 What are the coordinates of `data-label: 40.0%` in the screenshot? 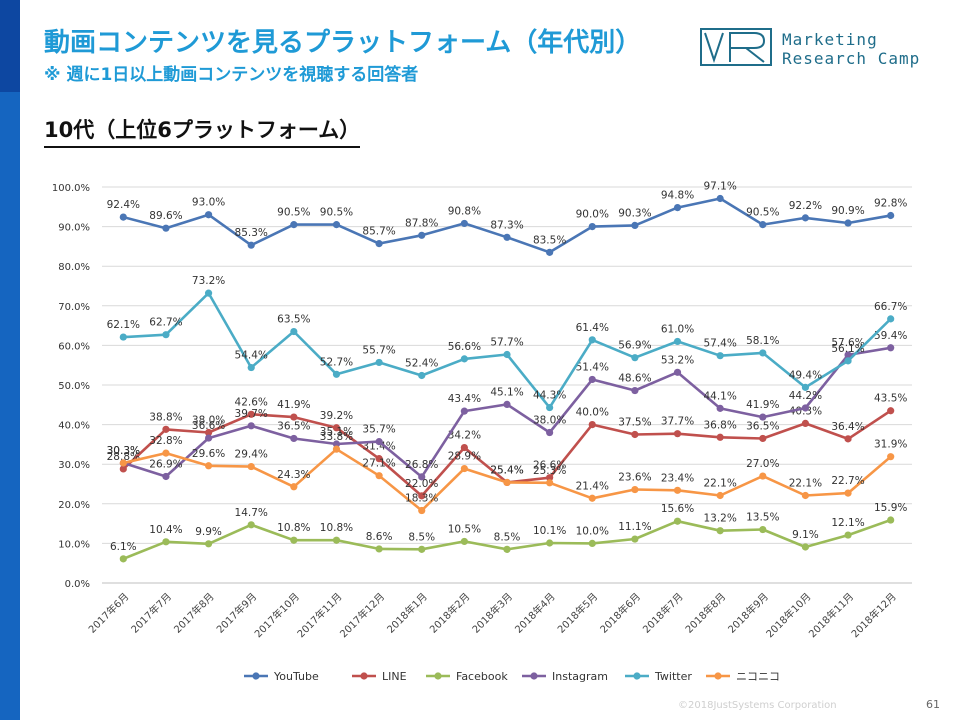 It's located at (592, 413).